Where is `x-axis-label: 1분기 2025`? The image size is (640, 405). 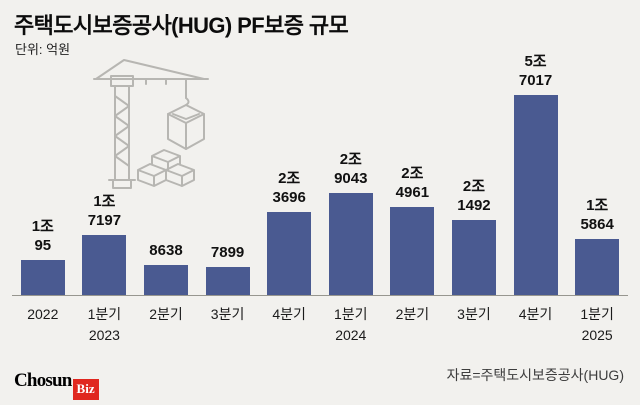 x-axis-label: 1분기 2025 is located at coordinates (597, 324).